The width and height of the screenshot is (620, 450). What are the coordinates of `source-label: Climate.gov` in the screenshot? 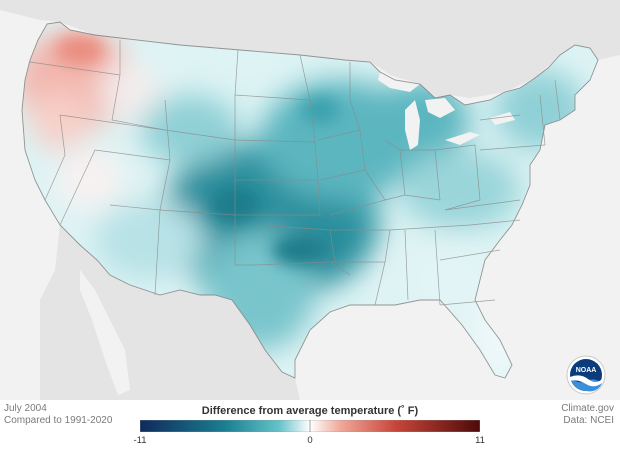 It's located at (587, 408).